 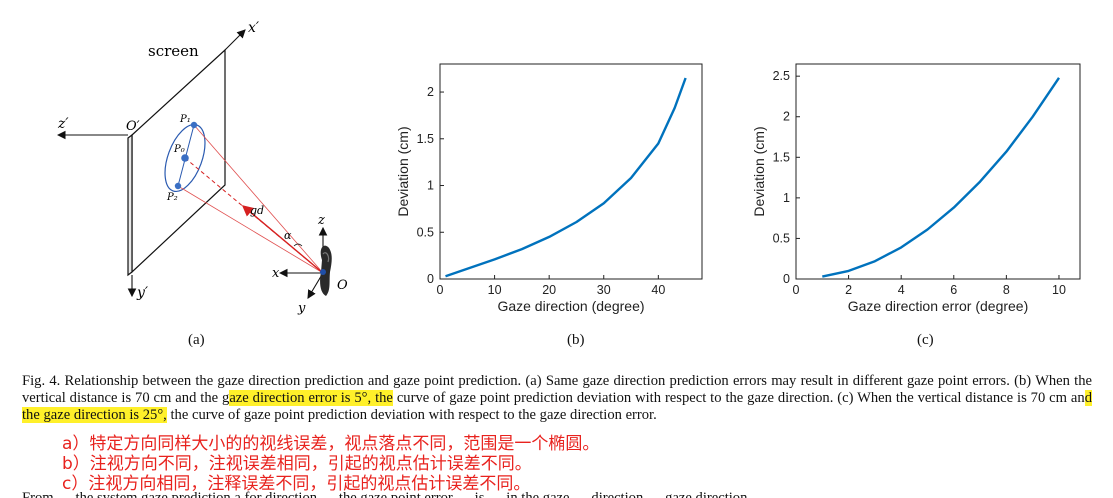 What do you see at coordinates (938, 306) in the screenshot?
I see `x-axis-label: Gaze direction error (degree)` at bounding box center [938, 306].